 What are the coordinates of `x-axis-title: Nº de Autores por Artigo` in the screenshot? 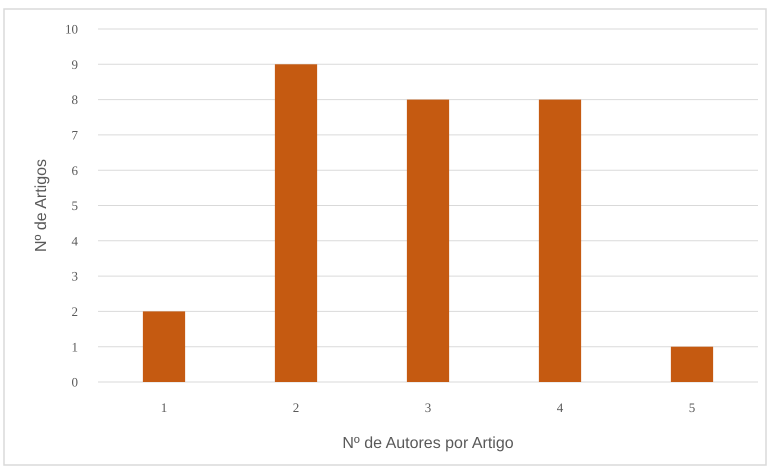 It's located at (428, 443).